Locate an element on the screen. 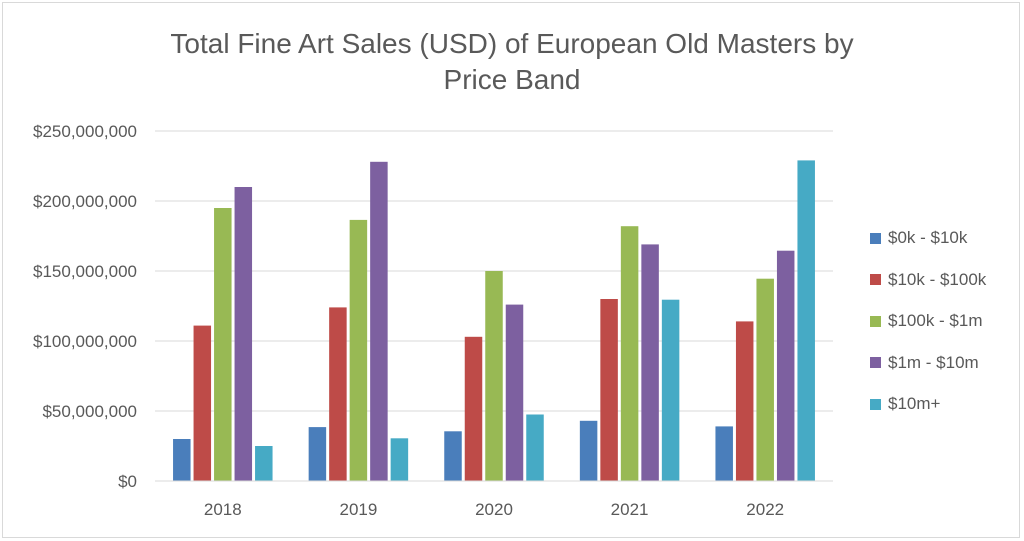 This screenshot has width=1024, height=541. legend-label: $0k - $10k is located at coordinates (928, 237).